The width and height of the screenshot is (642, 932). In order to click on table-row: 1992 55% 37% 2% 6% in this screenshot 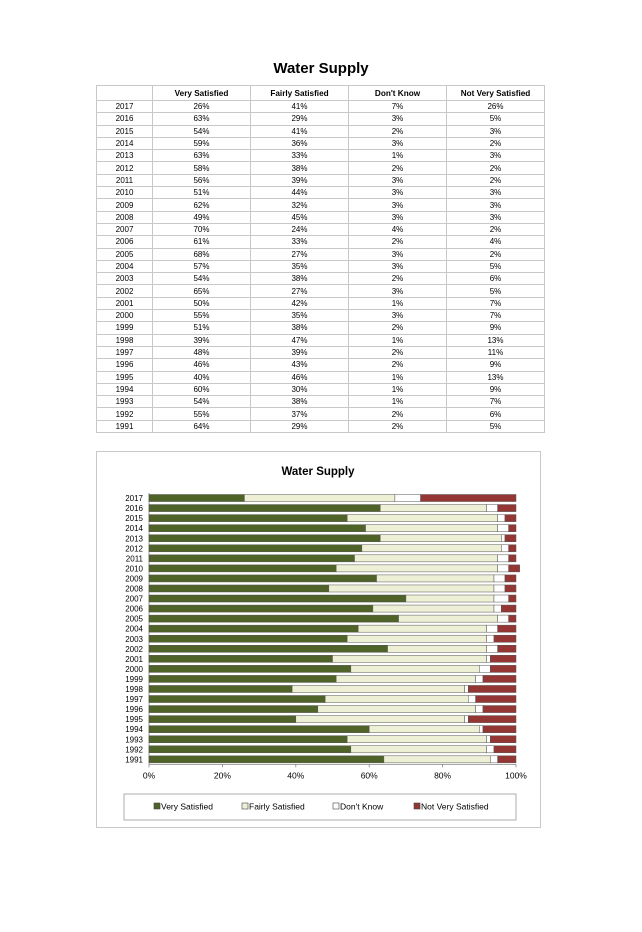, I will do `click(320, 414)`.